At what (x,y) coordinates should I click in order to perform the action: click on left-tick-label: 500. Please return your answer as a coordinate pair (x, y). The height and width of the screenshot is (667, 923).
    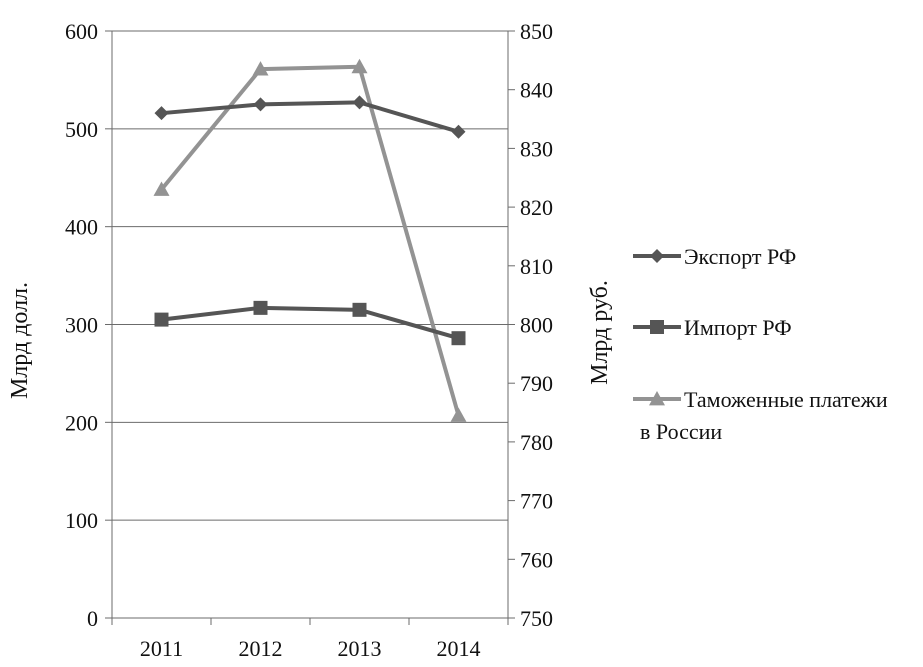
    Looking at the image, I should click on (81, 129).